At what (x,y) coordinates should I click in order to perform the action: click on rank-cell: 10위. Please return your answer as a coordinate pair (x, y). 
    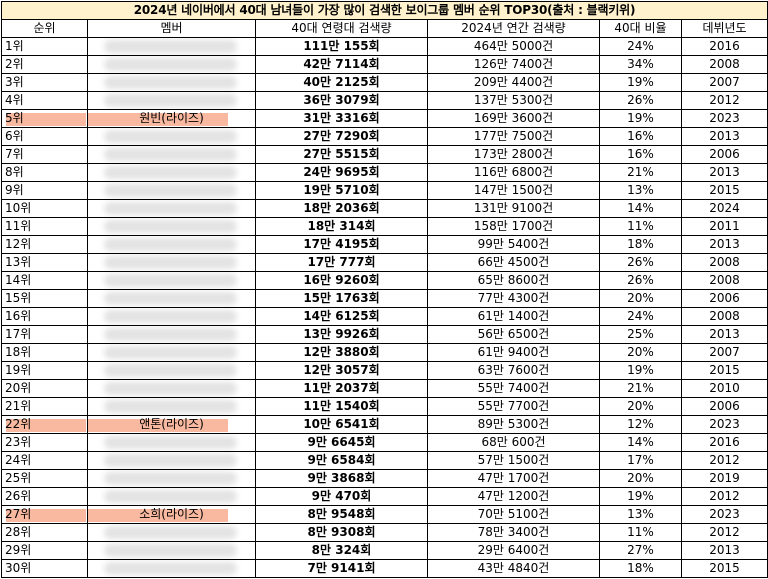
    Looking at the image, I should click on (44, 208).